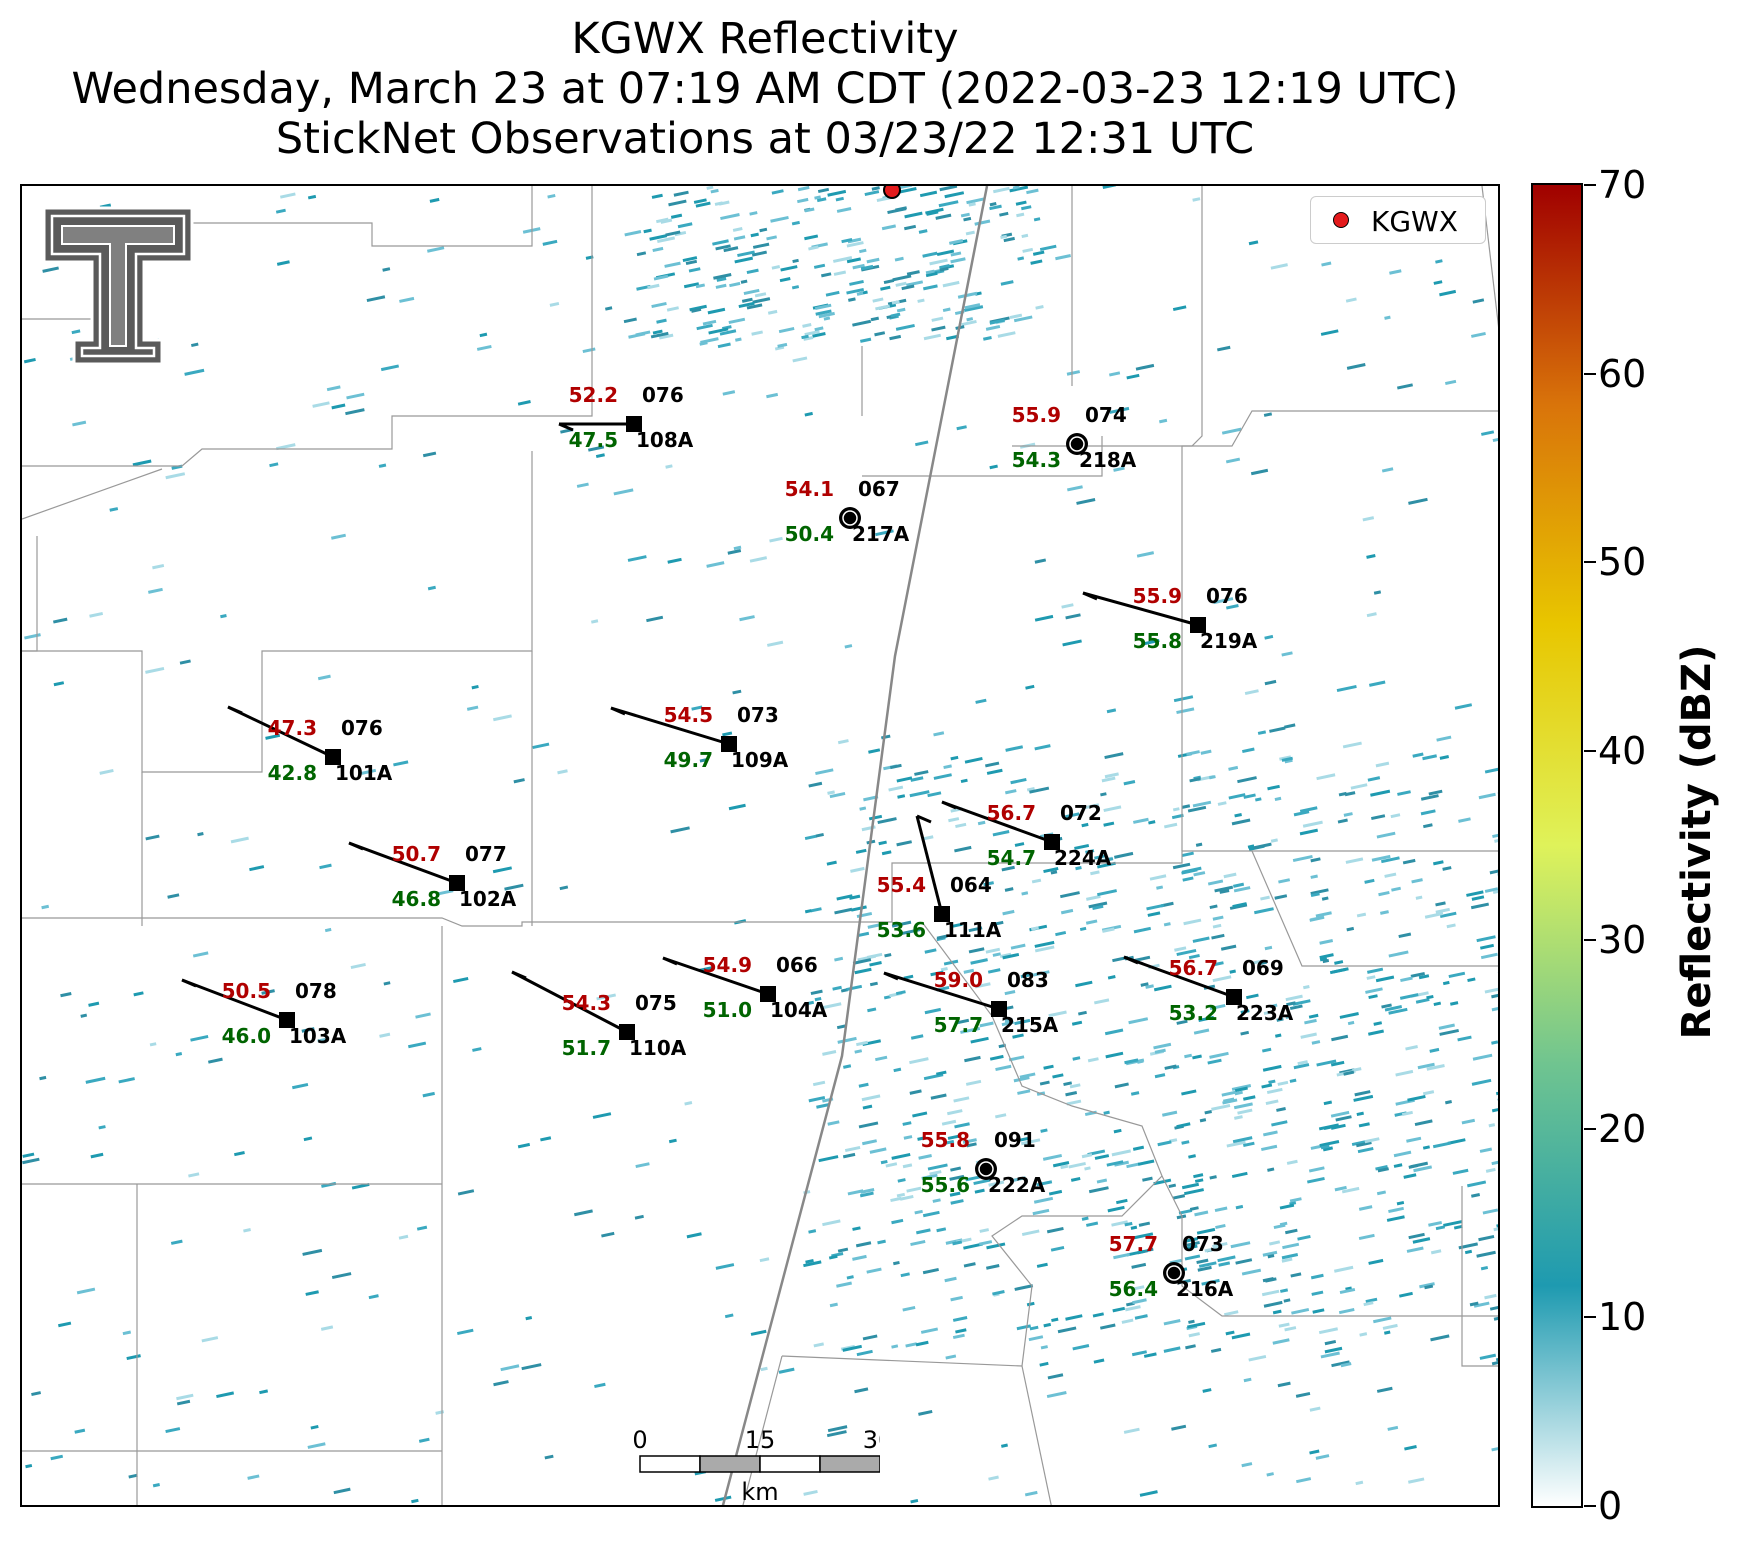 The height and width of the screenshot is (1549, 1738). What do you see at coordinates (1610, 1506) in the screenshot?
I see `colorbar-tick-label: 0` at bounding box center [1610, 1506].